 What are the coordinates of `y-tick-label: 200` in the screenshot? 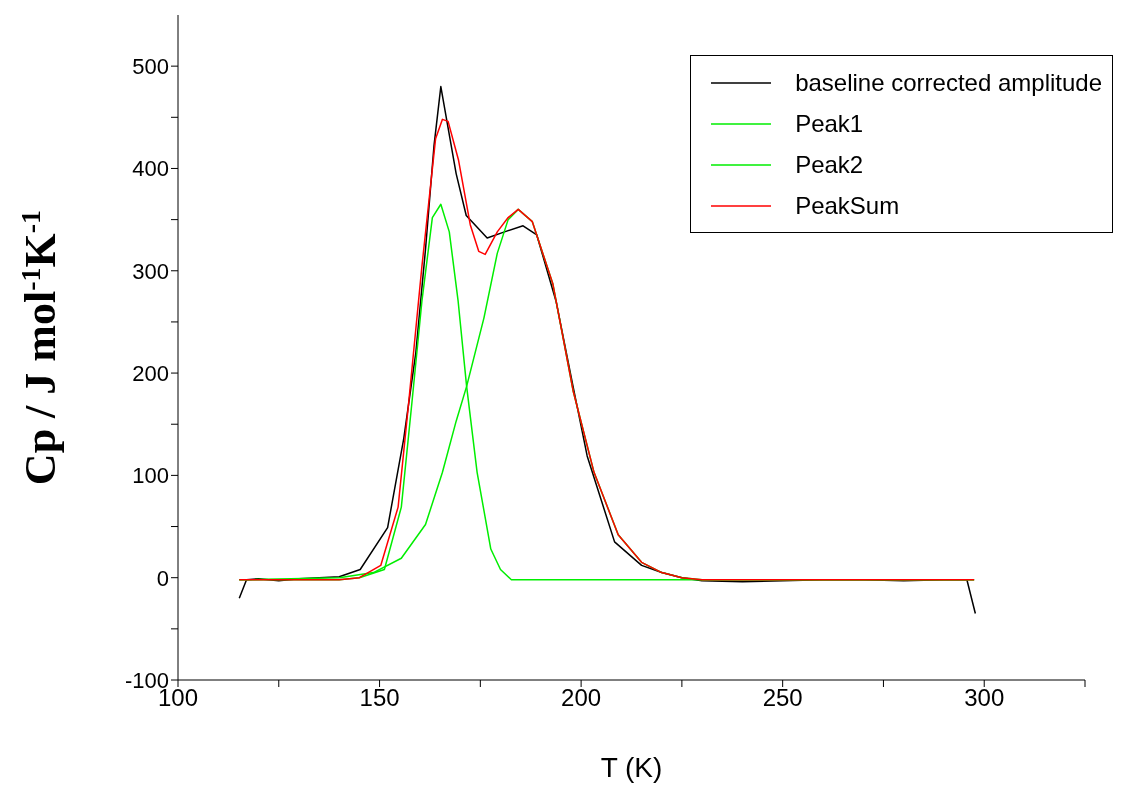 It's located at (150, 373).